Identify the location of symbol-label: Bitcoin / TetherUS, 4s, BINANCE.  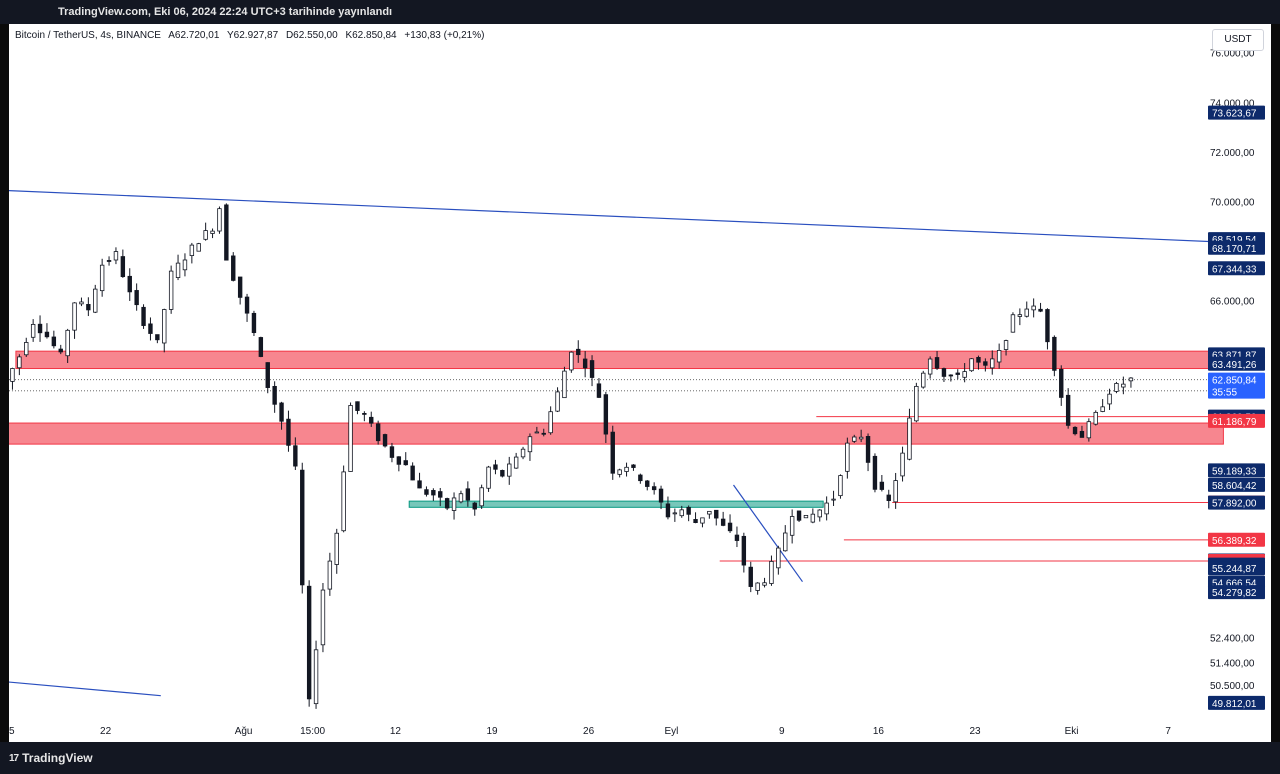
(88, 35).